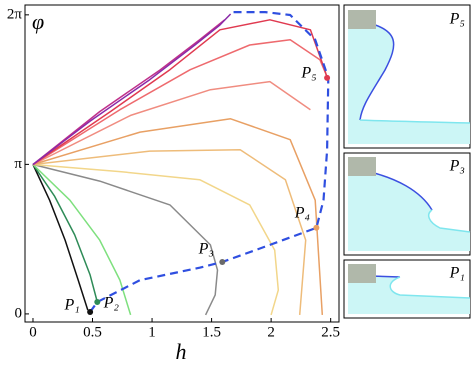  I want to click on inset-label: P₃, so click(457, 166).